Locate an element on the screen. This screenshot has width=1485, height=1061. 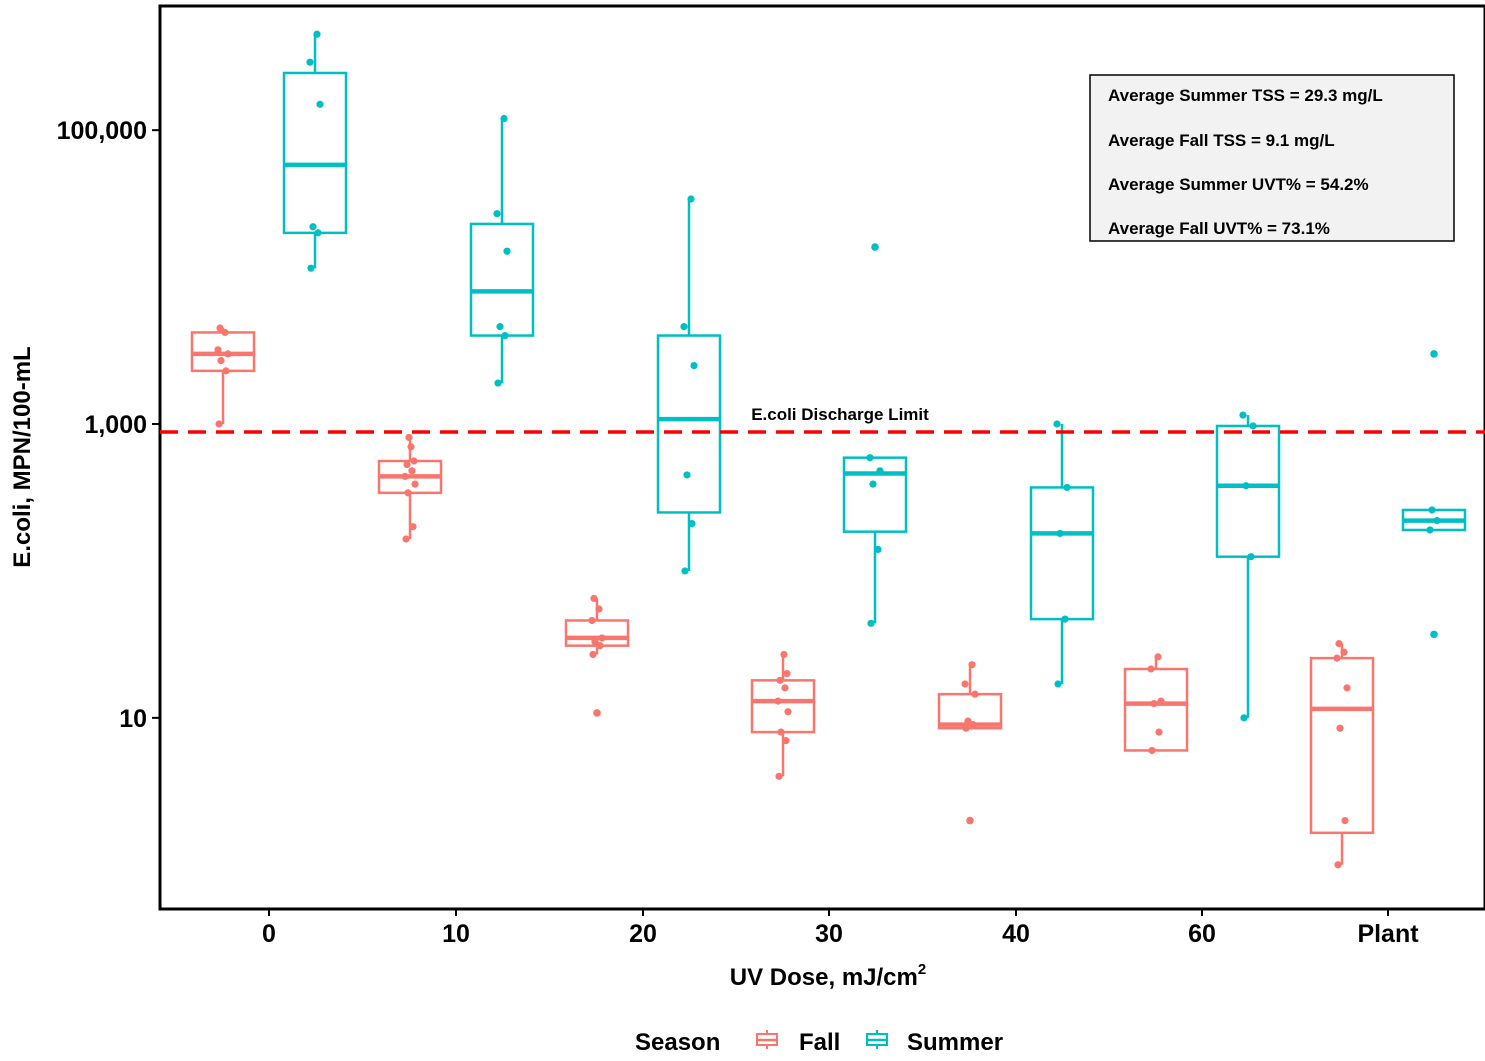
legend-label-summer: Summer is located at coordinates (955, 1042).